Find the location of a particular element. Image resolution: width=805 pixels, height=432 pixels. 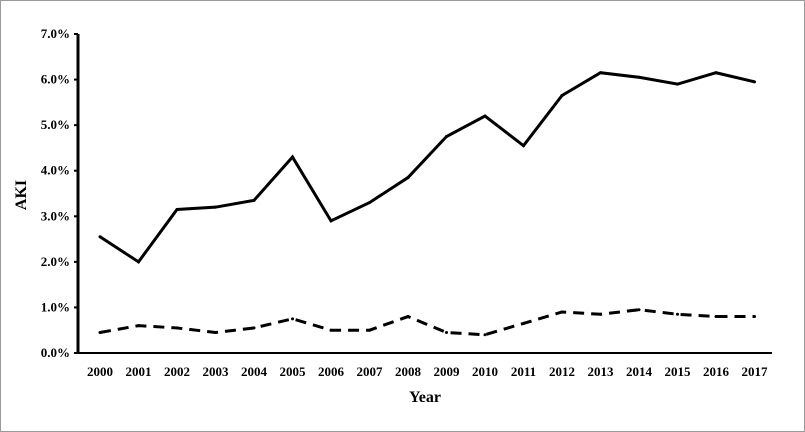

x-tick-label: 2002 is located at coordinates (177, 371).